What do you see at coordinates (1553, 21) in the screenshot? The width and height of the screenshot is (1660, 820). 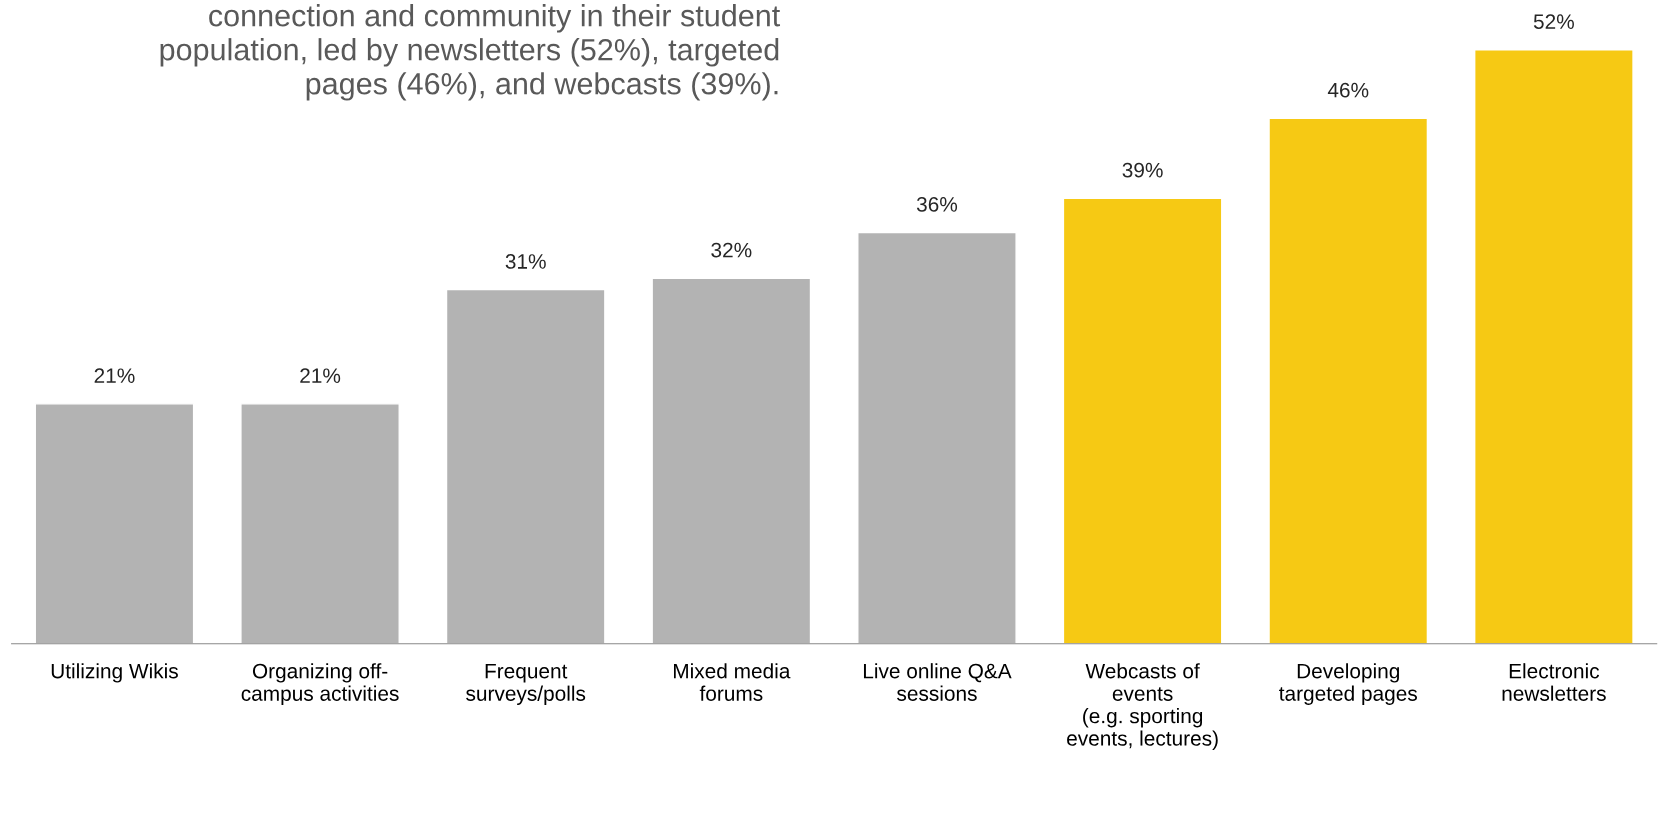 I see `data-label: 52%` at bounding box center [1553, 21].